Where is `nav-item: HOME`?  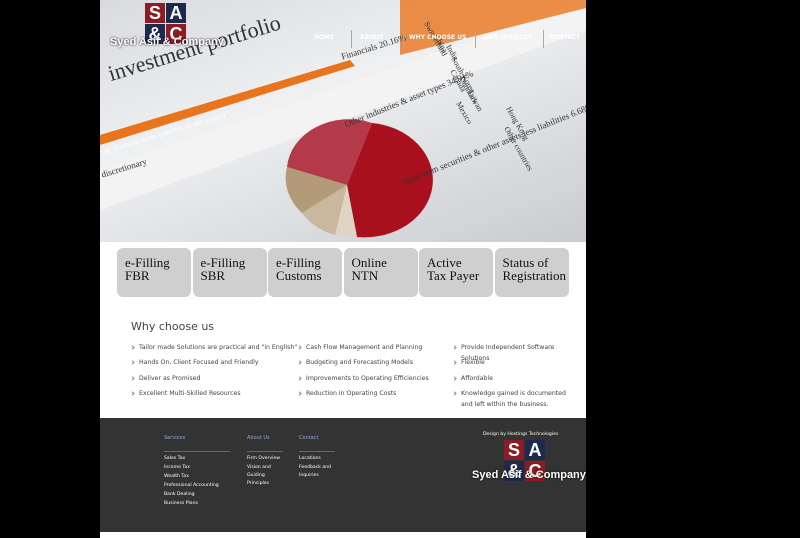 nav-item: HOME is located at coordinates (324, 37).